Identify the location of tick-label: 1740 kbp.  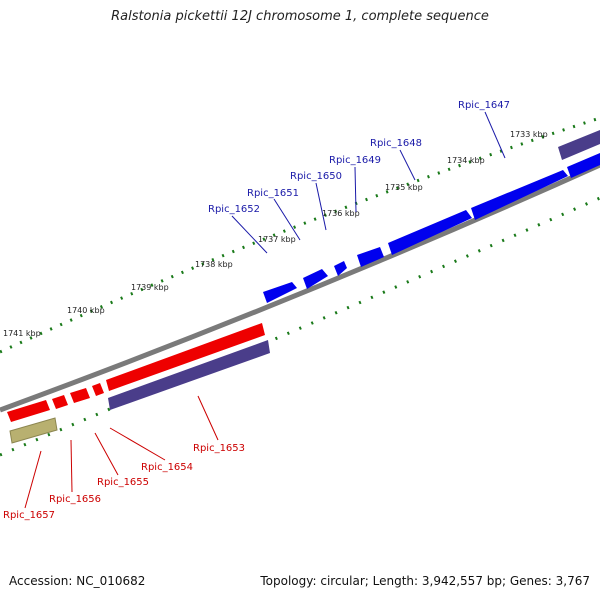
(86, 310).